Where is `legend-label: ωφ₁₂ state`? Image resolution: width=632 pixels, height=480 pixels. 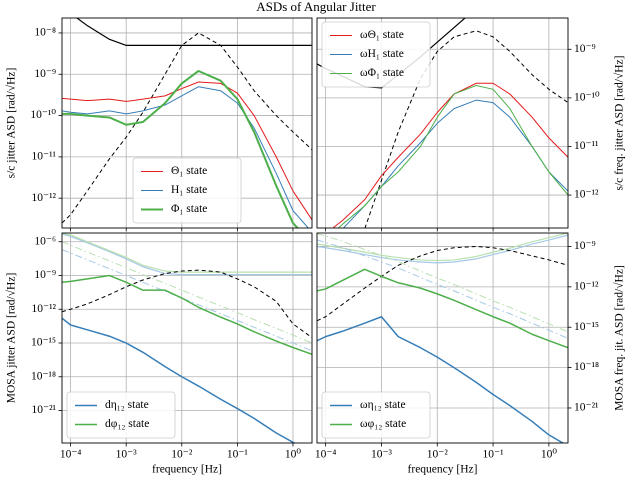
legend-label: ωφ₁₂ state is located at coordinates (383, 424).